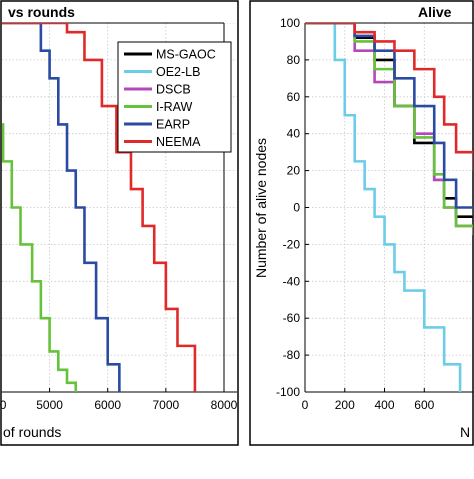 This screenshot has width=474, height=479. Describe the element at coordinates (294, 171) in the screenshot. I see `right-y-tick-label: 20` at that location.